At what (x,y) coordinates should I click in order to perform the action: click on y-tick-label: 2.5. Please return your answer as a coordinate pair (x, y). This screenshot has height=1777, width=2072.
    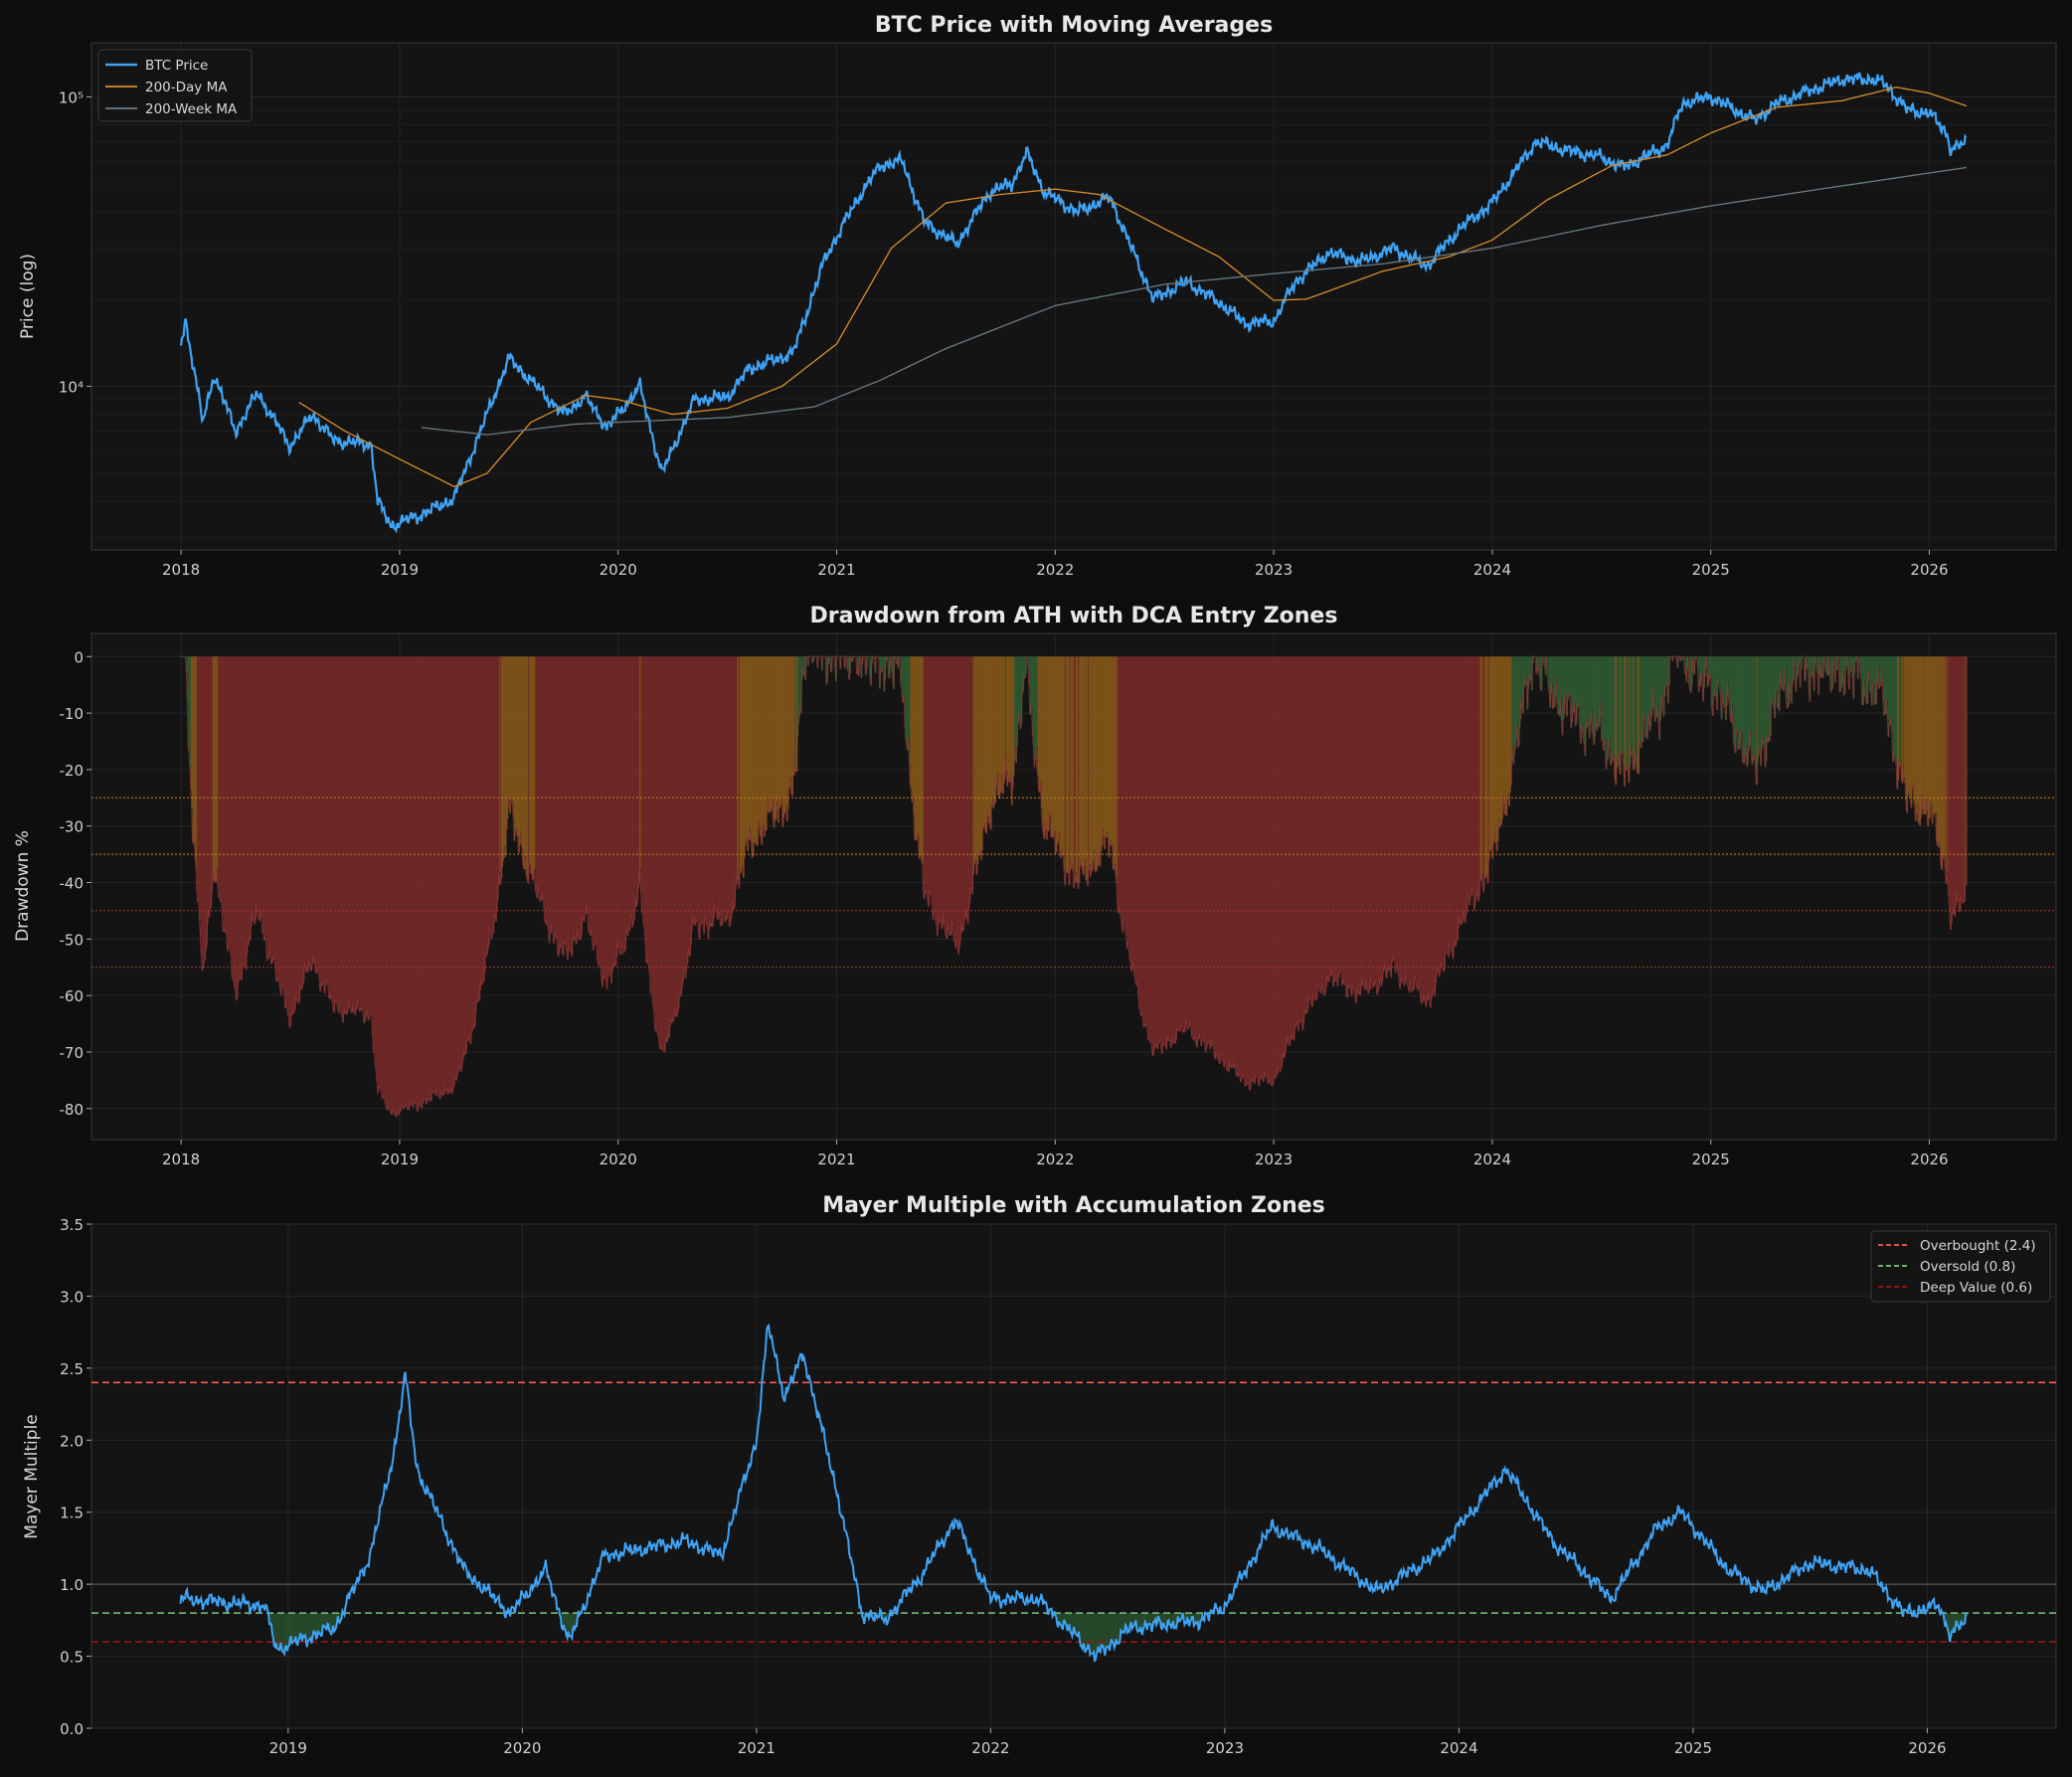
    Looking at the image, I should click on (72, 1369).